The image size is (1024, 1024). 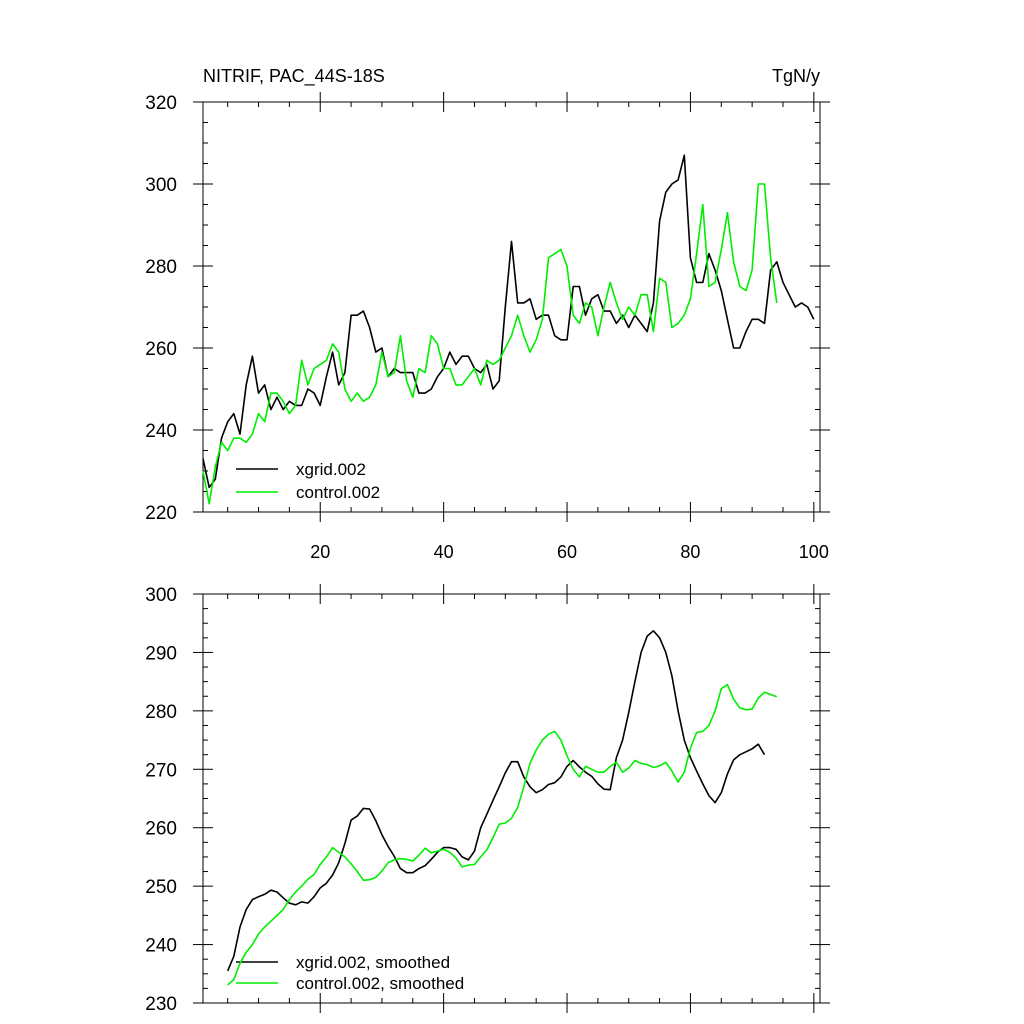 I want to click on y-tick-label: 250, so click(x=161, y=887).